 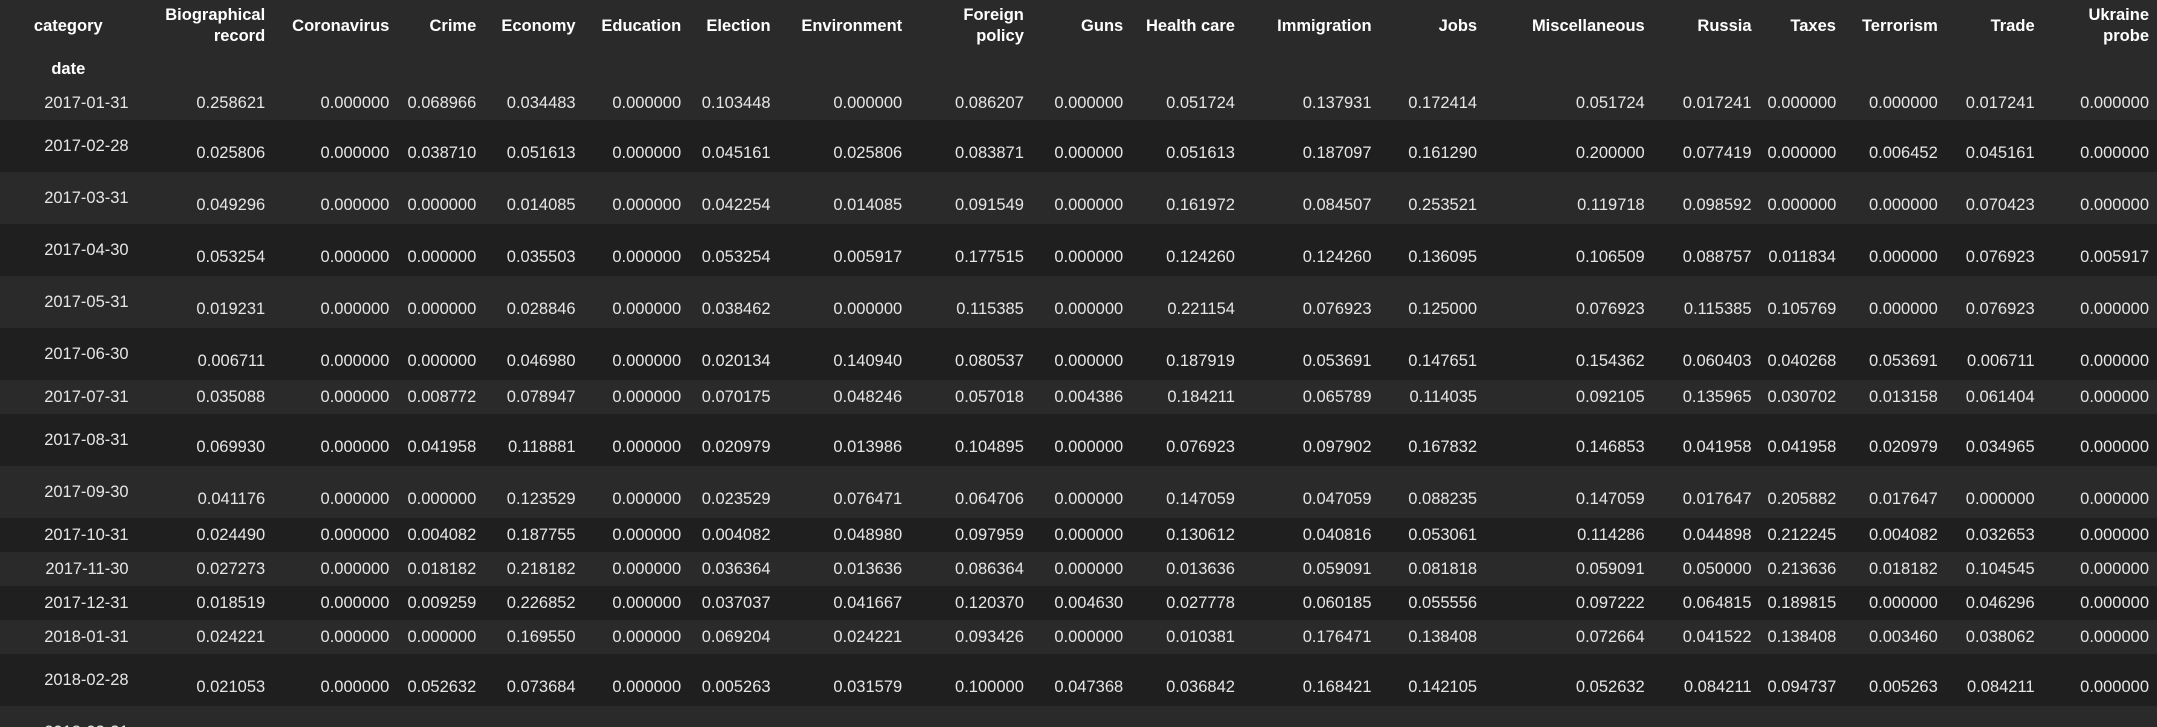 I want to click on cell-trade: 0.104545, so click(x=2000, y=568).